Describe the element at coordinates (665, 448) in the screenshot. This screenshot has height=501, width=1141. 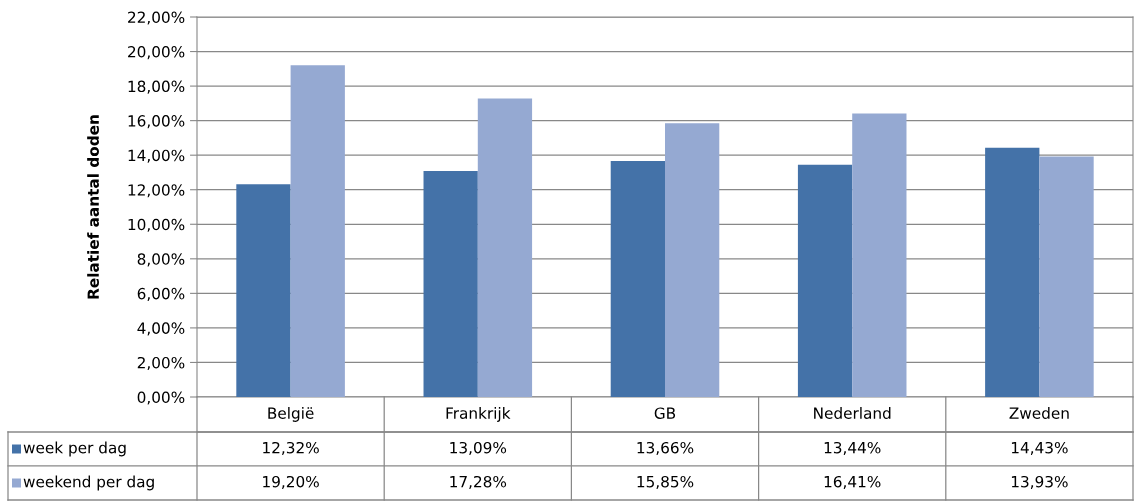
I see `data-label: 13,66%` at that location.